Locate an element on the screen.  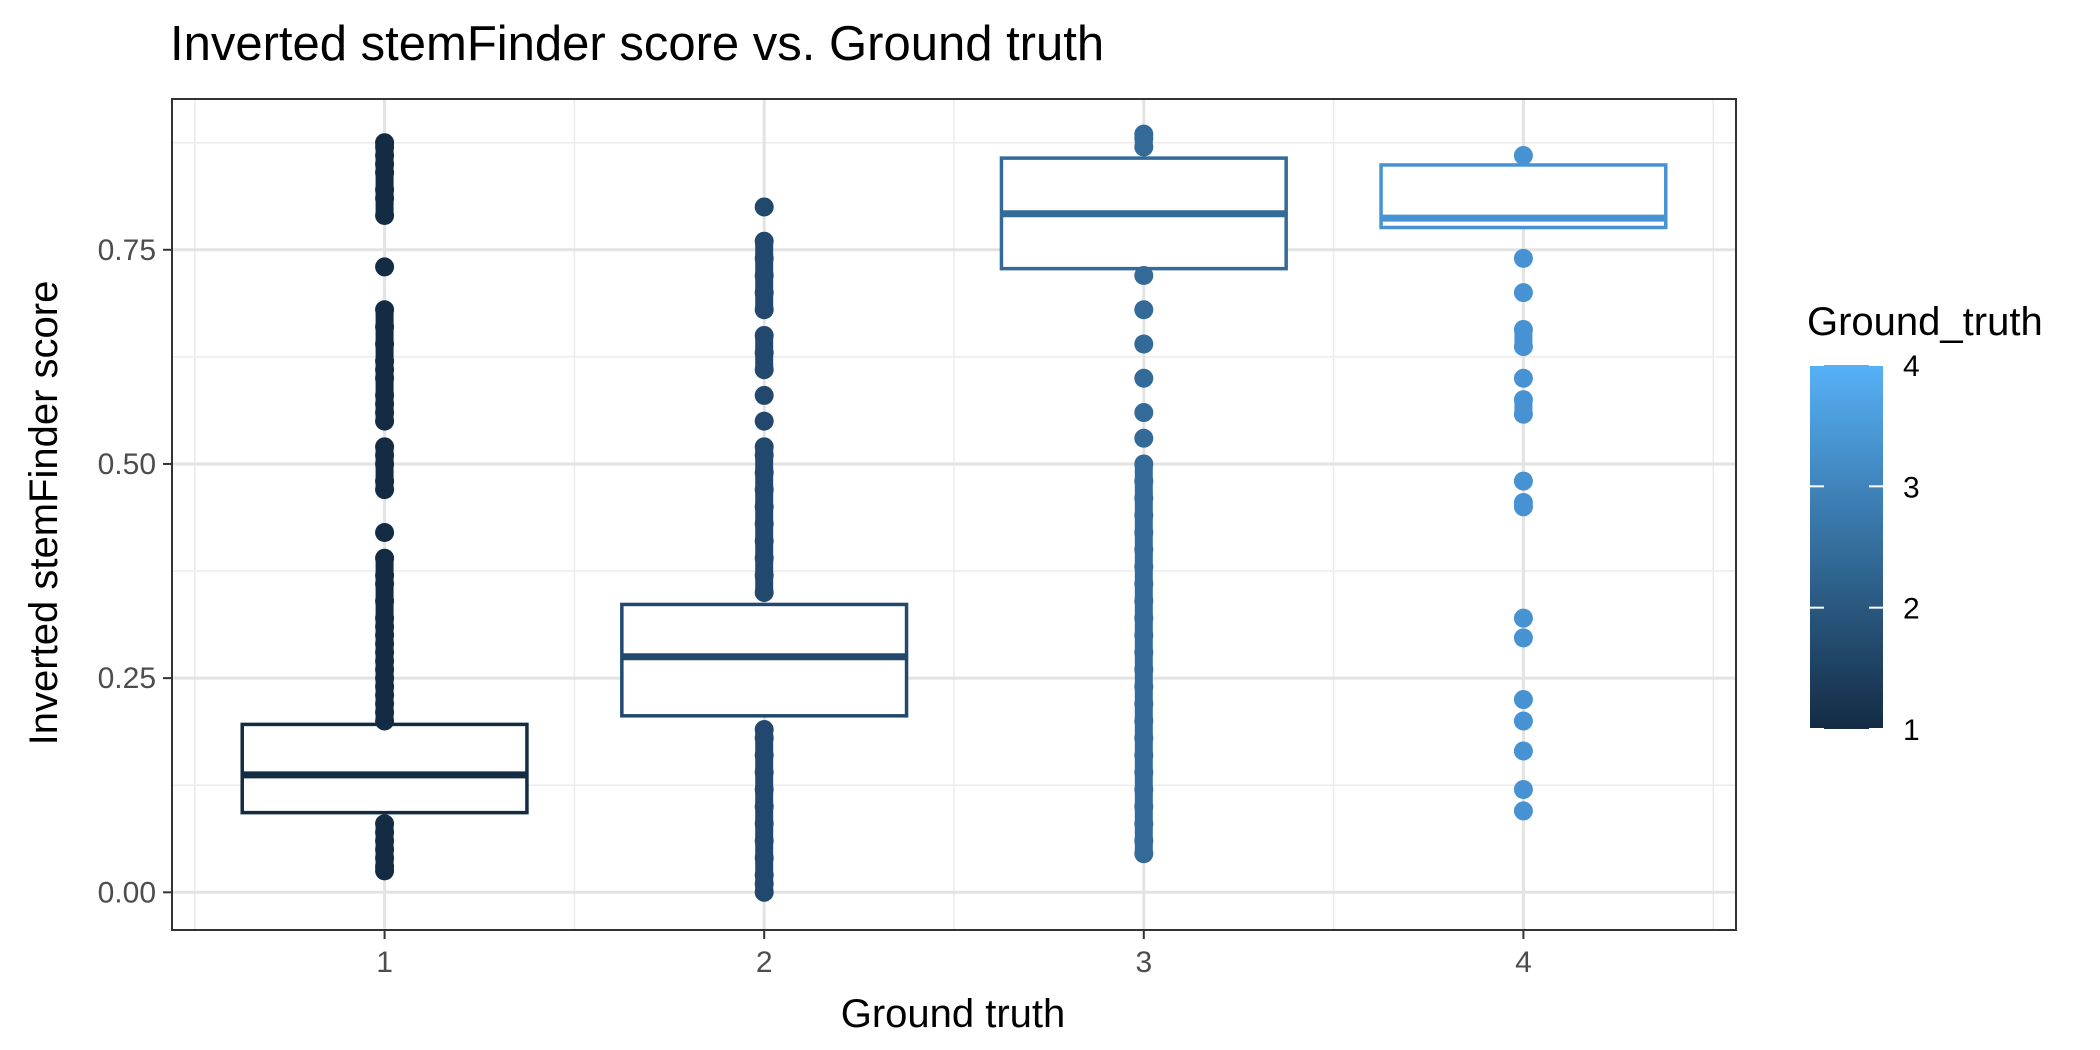
y-tick-label: 0.75 is located at coordinates (127, 250).